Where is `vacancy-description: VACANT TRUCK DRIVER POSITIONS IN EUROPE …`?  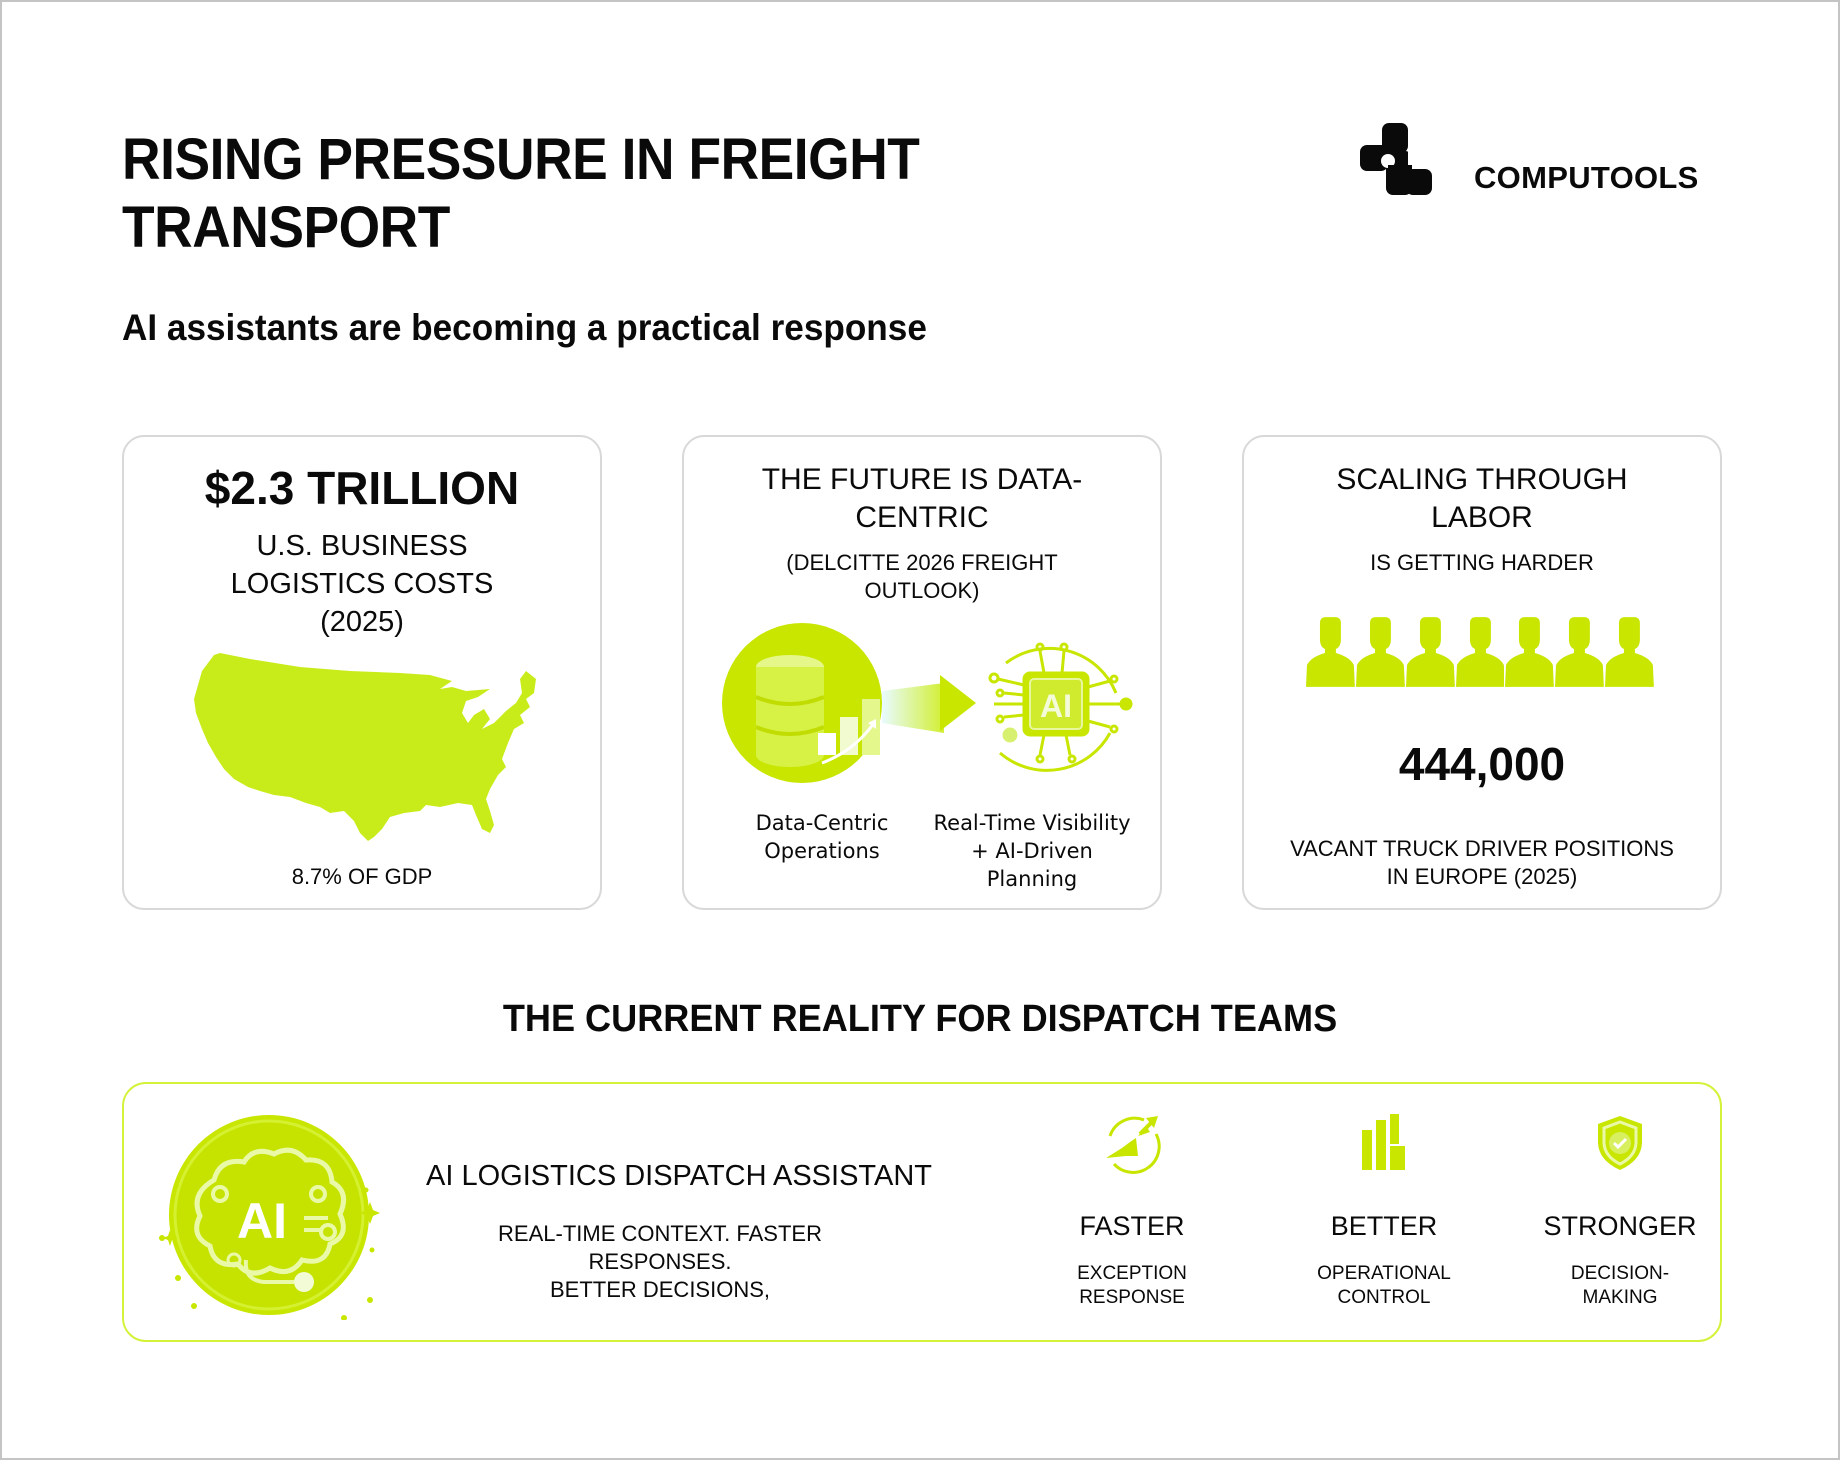 vacancy-description: VACANT TRUCK DRIVER POSITIONS IN EUROPE … is located at coordinates (1482, 863).